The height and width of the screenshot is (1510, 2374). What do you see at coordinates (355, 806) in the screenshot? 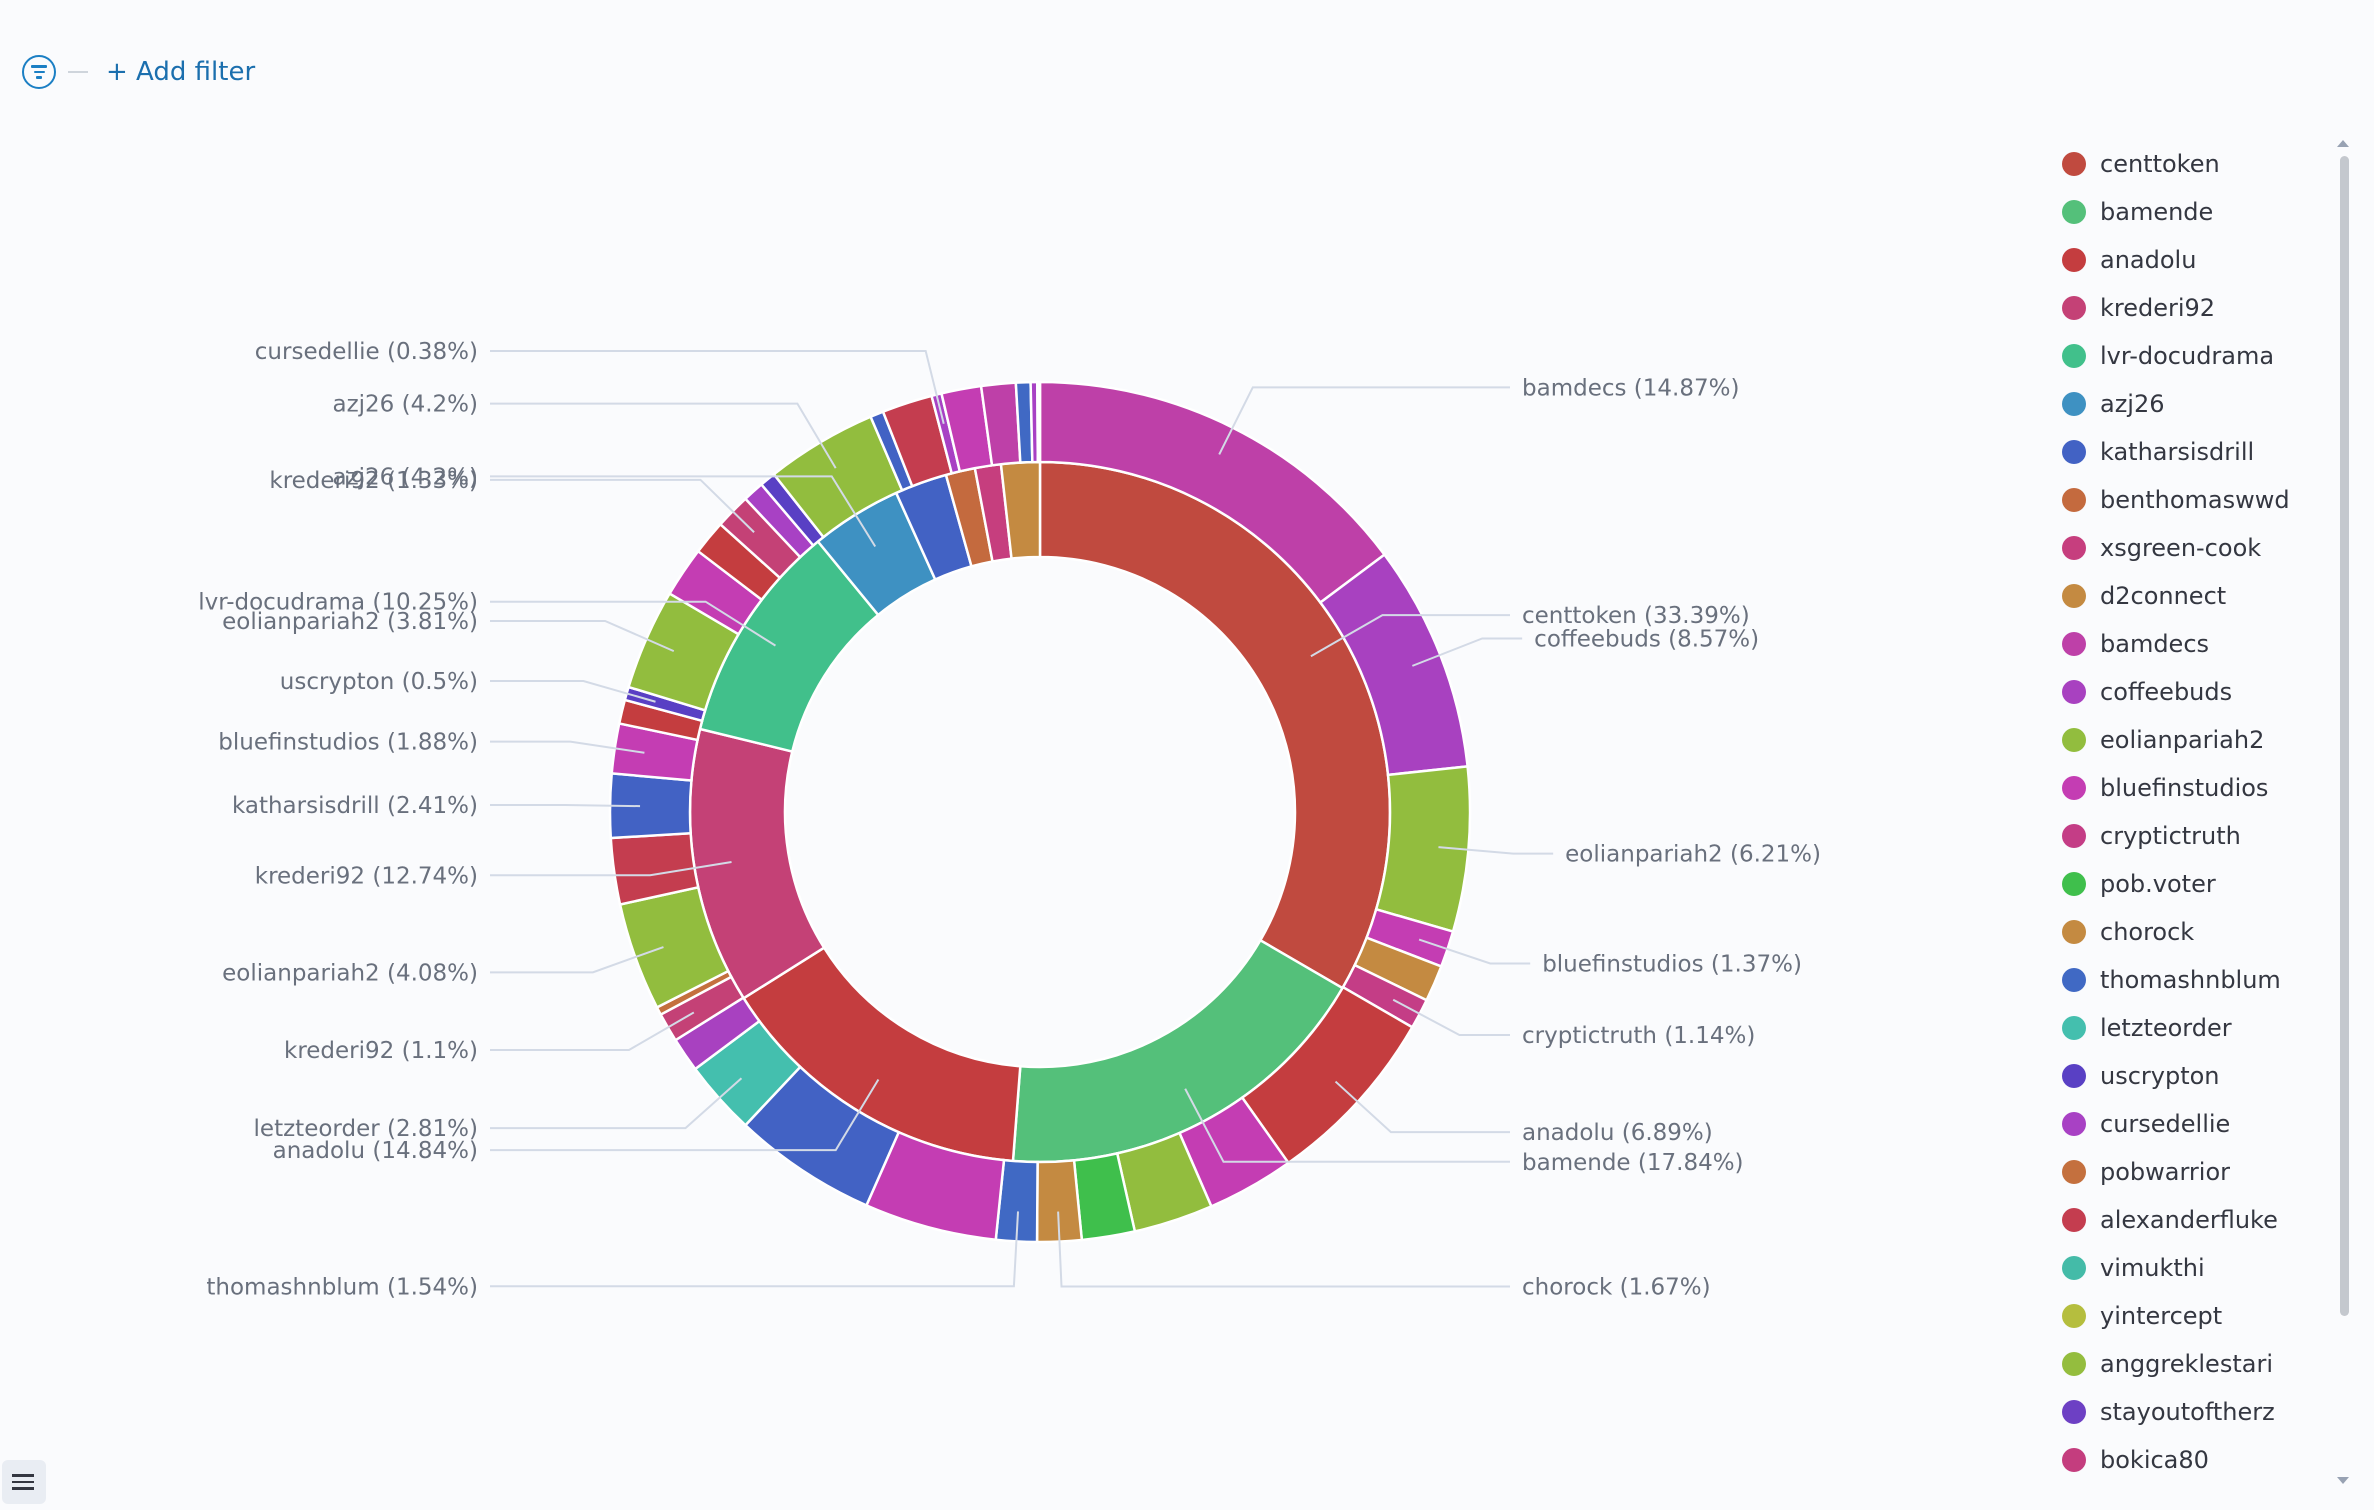
I see `slice-label: katharsisdrill (2.41%)` at bounding box center [355, 806].